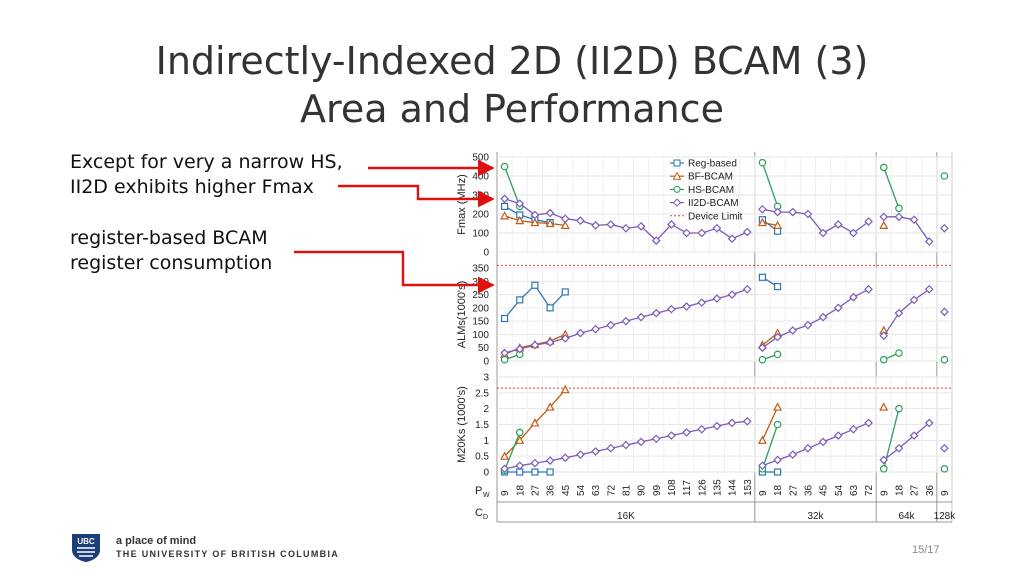 Image resolution: width=1024 pixels, height=576 pixels. I want to click on ubc-logo-text: UBC, so click(86, 541).